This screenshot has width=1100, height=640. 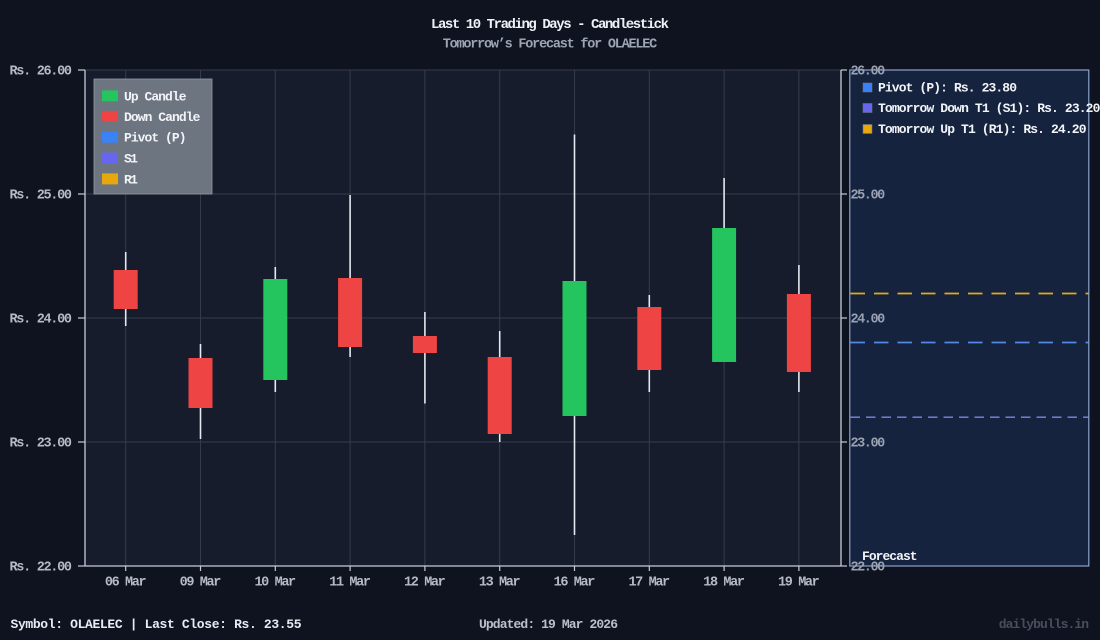 What do you see at coordinates (550, 45) in the screenshot?
I see `svg-text:Tomorrow’s Forecast for OLAELE: Tomorrow’s Forecast for OLAELEC` at bounding box center [550, 45].